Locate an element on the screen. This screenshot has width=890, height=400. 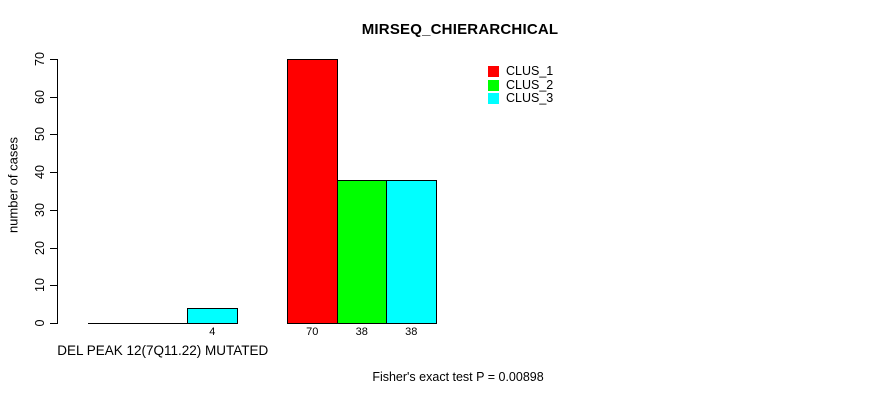
y-axis-tick-text: 60 is located at coordinates (40, 97).